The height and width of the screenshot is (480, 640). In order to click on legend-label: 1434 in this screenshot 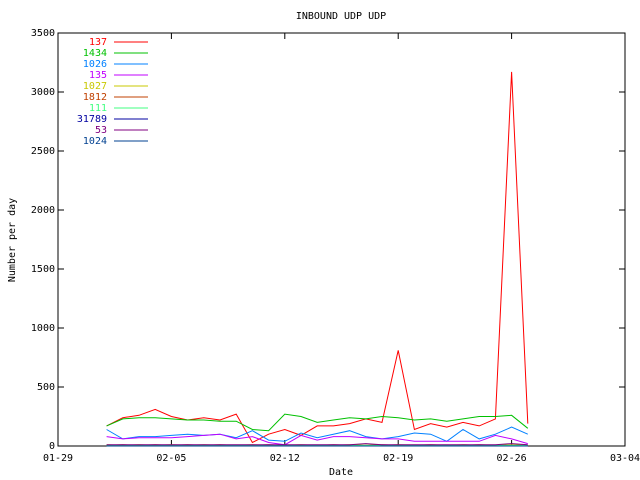, I will do `click(95, 53)`.